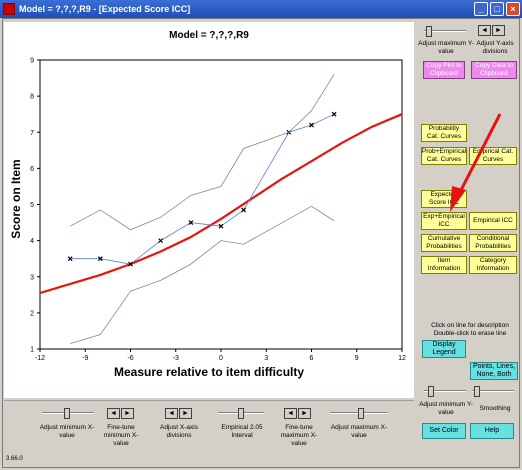 This screenshot has height=470, width=522. I want to click on x-tick-label: 6, so click(312, 358).